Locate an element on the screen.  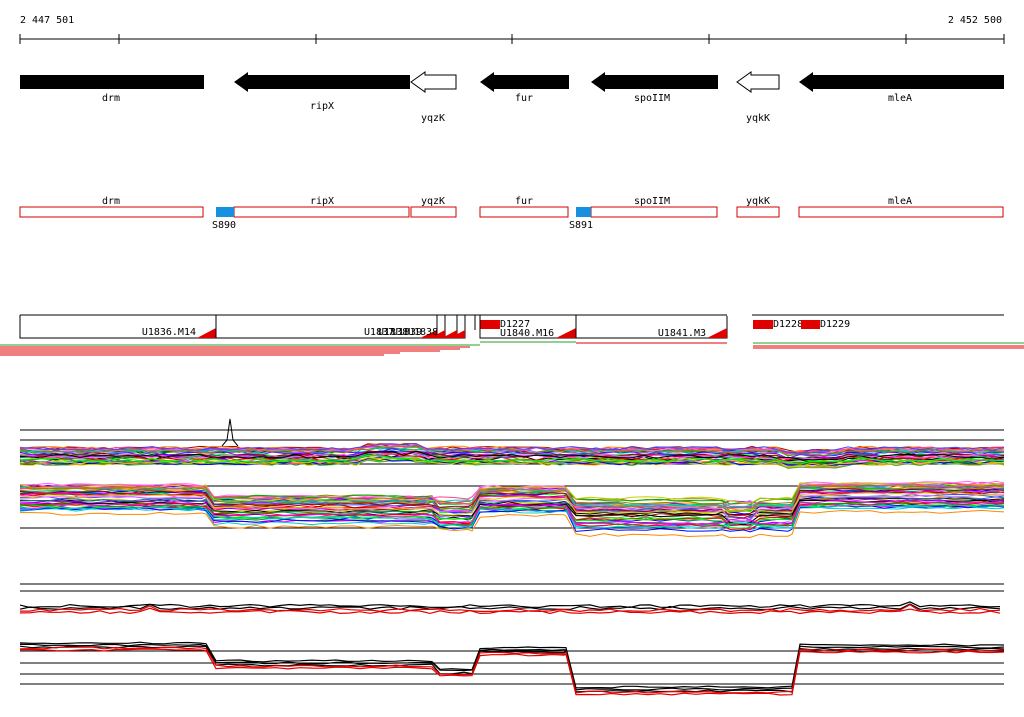
gene-spoIIM: spoIIM is located at coordinates (654, 88).